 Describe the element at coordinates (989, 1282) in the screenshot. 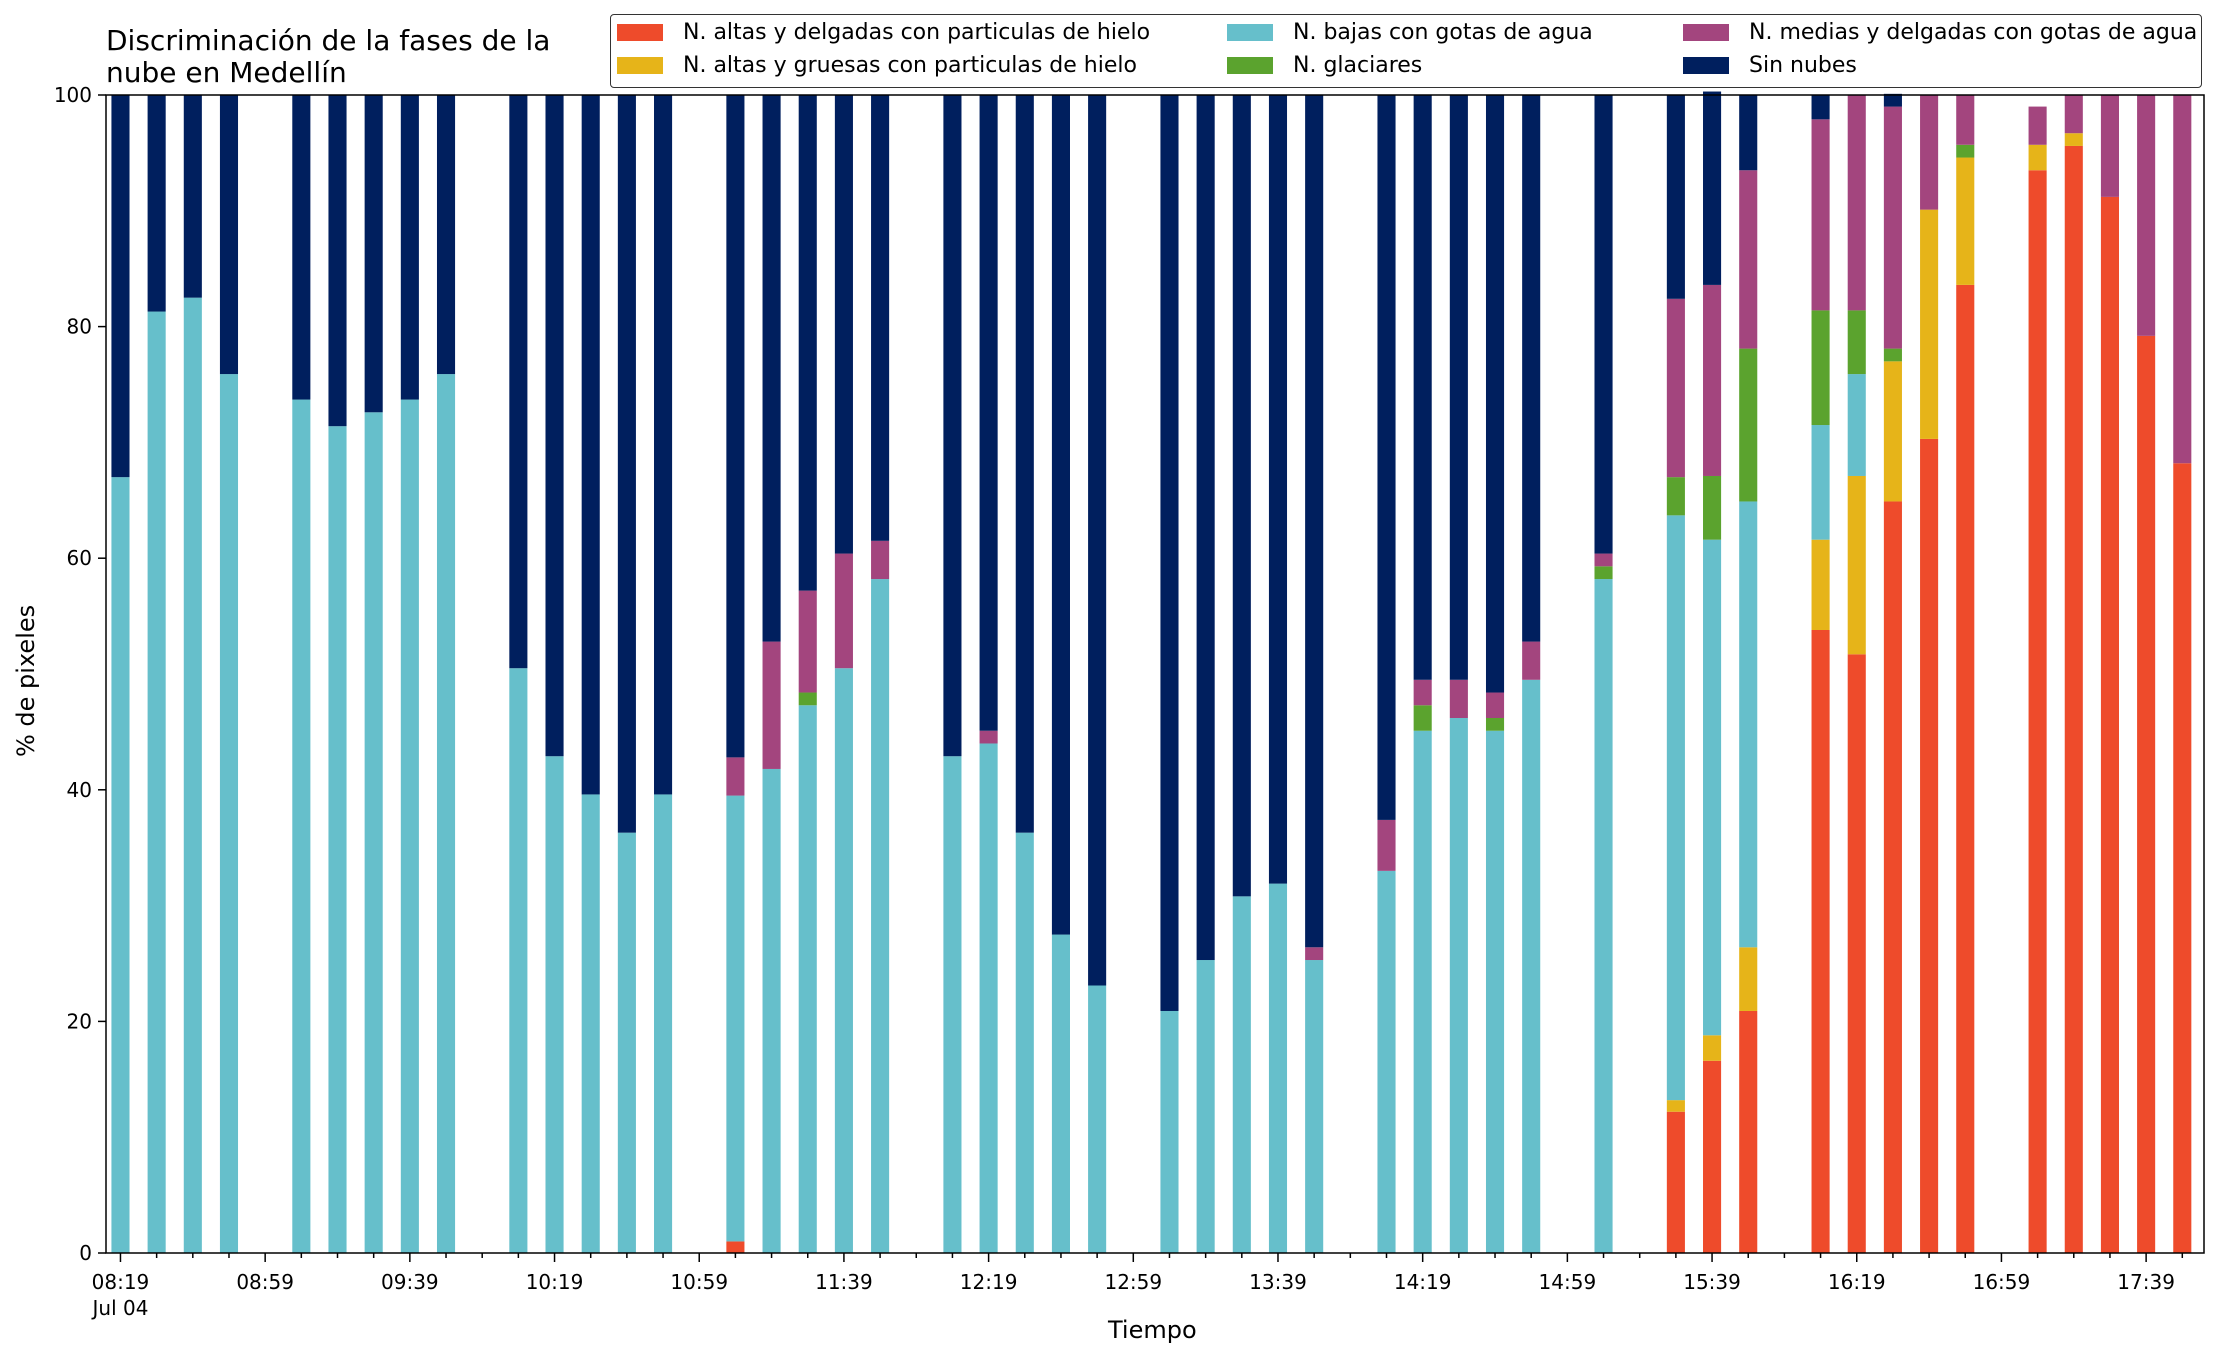

I see `x-tick-label: 12:19` at that location.